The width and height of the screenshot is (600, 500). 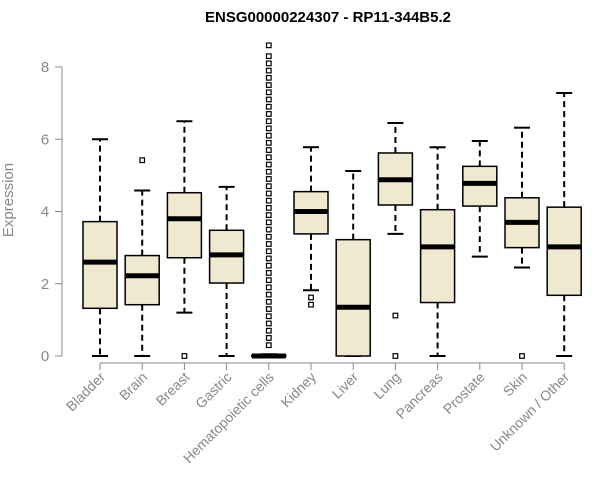 I want to click on chart-title: ENSG00000224307 - RP11-344B5.2, so click(x=328, y=17).